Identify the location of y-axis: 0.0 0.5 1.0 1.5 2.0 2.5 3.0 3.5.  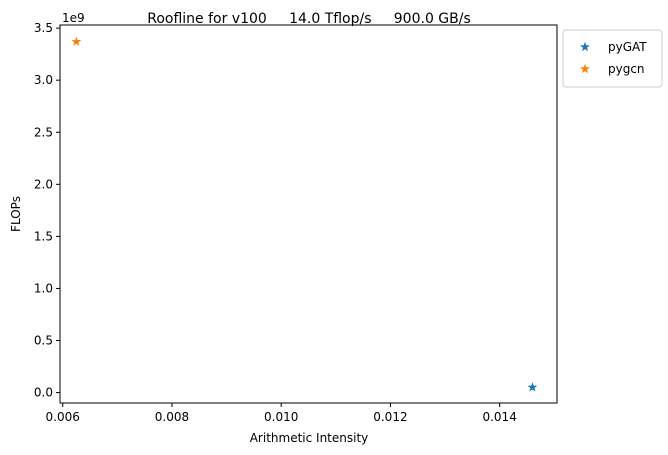
(47, 210).